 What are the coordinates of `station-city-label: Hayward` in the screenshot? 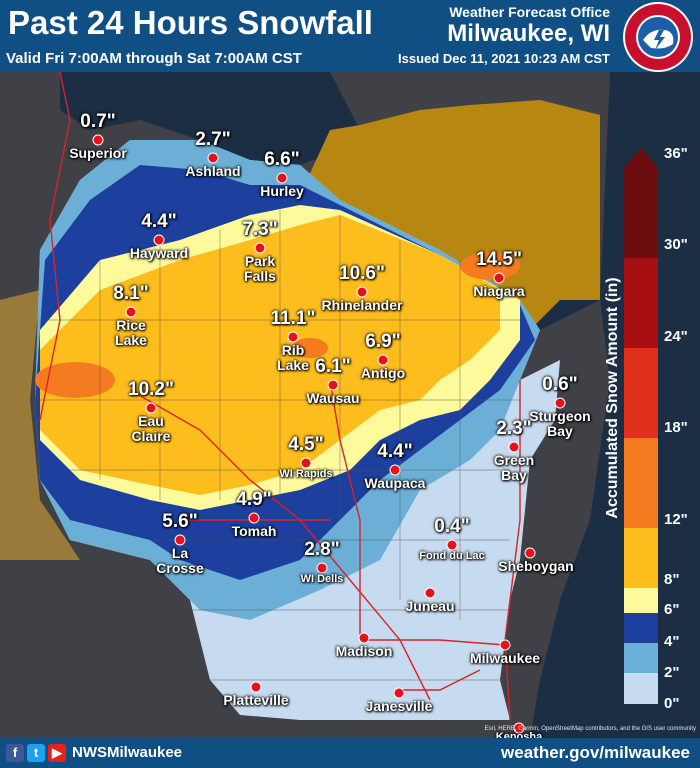 It's located at (159, 253).